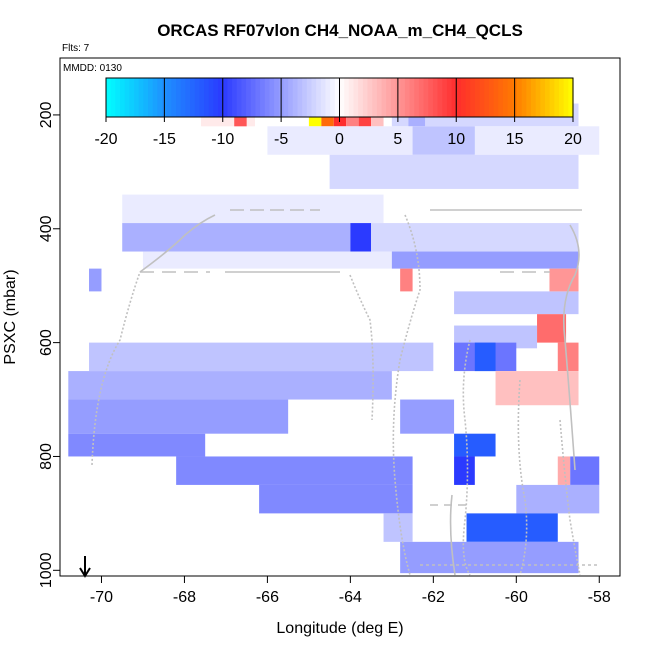 The image size is (650, 650). Describe the element at coordinates (350, 597) in the screenshot. I see `x-tick-label: -64` at that location.